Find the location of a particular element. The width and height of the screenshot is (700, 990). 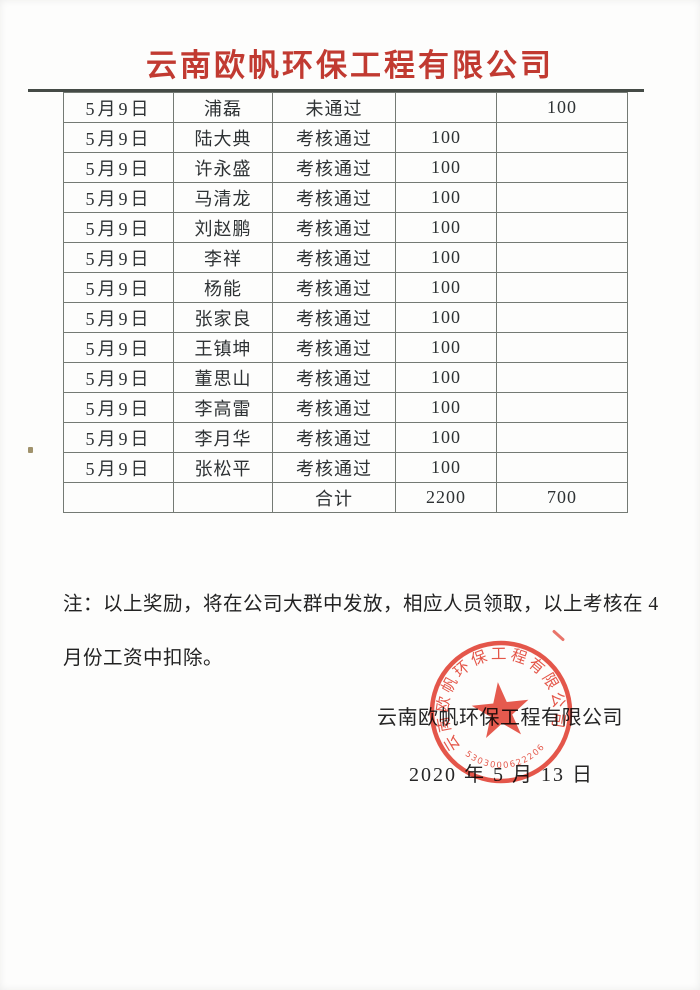

seal-graphic: 云南欧帆环保工程有限公司 5303000622206 is located at coordinates (500, 711).